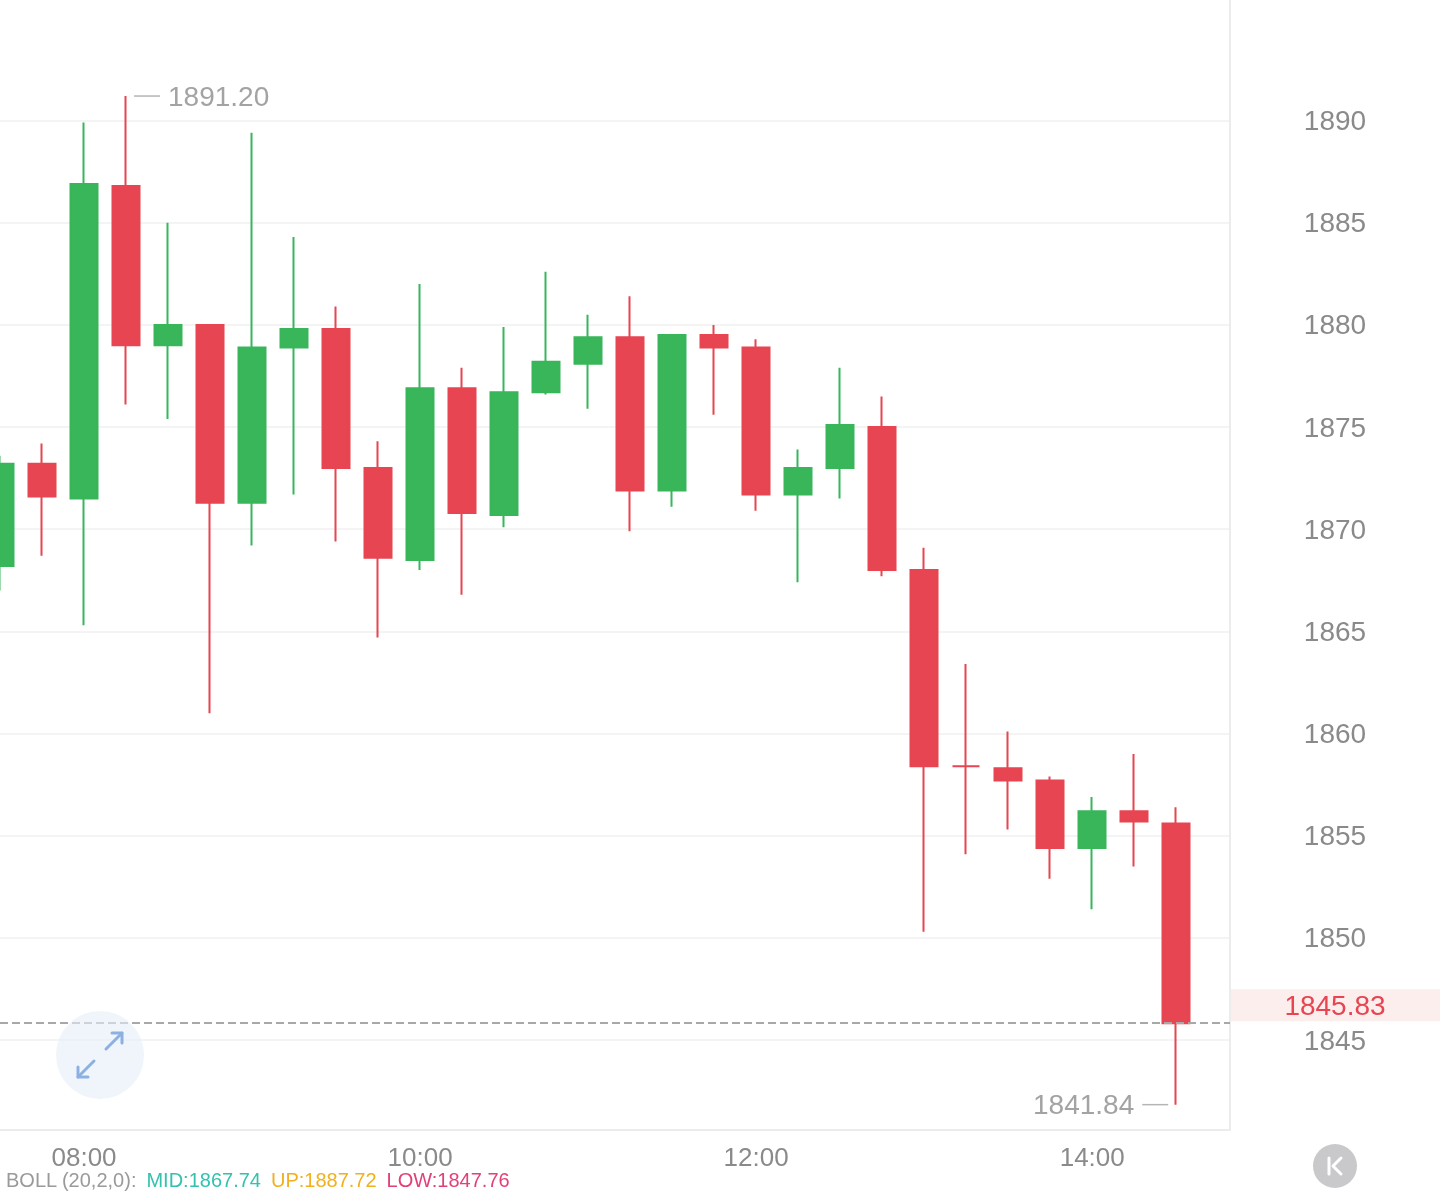 Image resolution: width=1440 pixels, height=1196 pixels. Describe the element at coordinates (1335, 1040) in the screenshot. I see `y-tick-label: 1845` at that location.